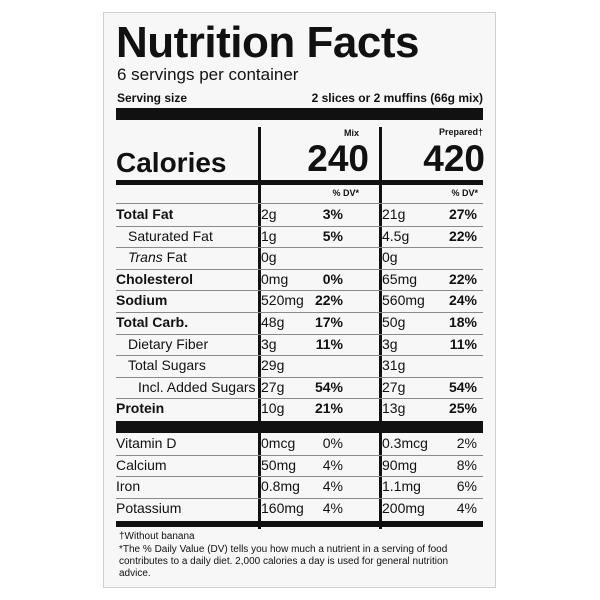 The width and height of the screenshot is (600, 600). I want to click on prep-amount: 4.5g, so click(396, 235).